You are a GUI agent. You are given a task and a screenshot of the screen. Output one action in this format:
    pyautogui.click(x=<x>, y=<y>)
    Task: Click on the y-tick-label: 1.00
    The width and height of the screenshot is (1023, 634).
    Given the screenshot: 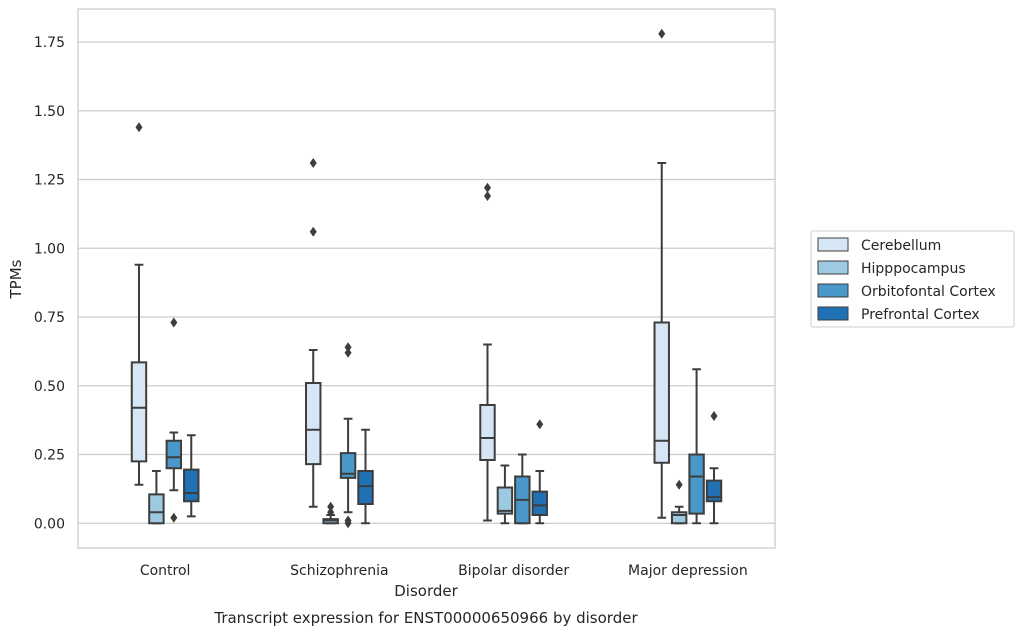 What is the action you would take?
    pyautogui.click(x=49, y=249)
    